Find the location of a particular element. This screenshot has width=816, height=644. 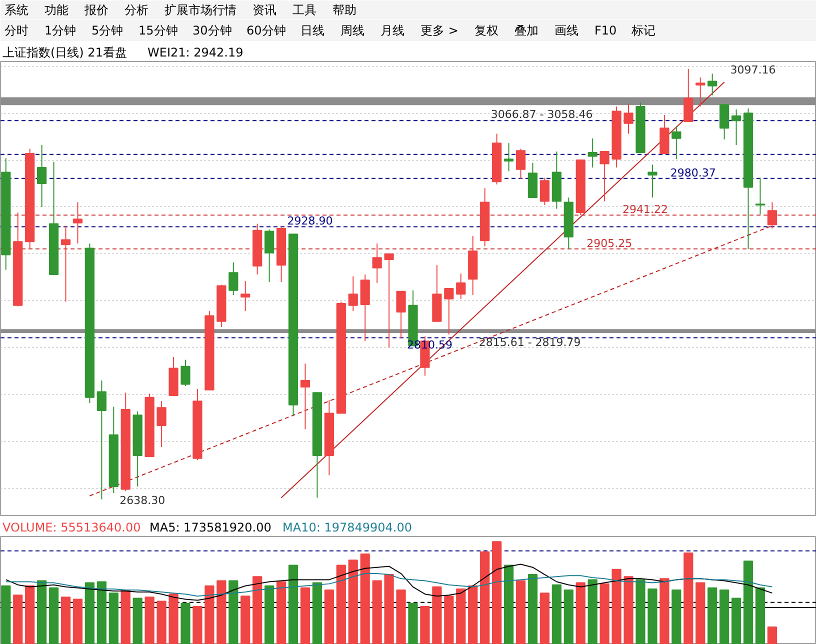

text: 15分钟 is located at coordinates (158, 31).